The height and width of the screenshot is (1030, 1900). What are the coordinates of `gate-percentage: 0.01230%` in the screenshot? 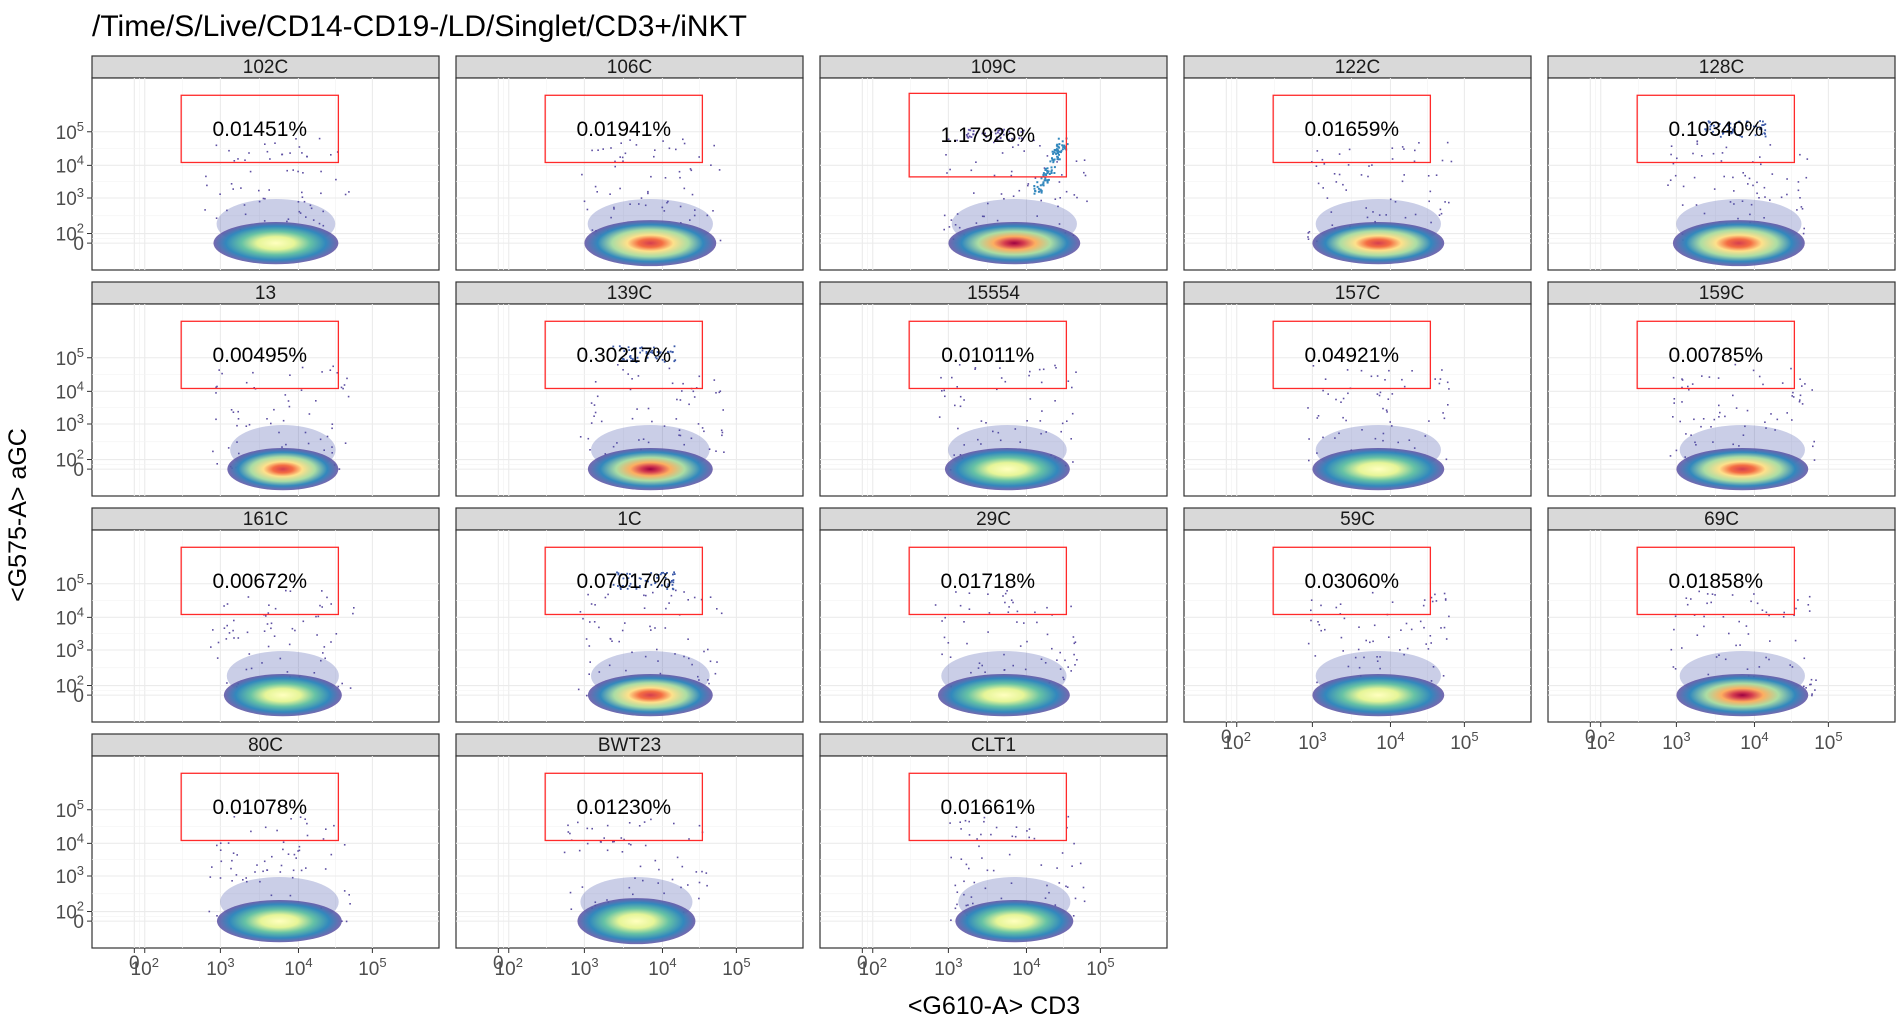 It's located at (623, 807).